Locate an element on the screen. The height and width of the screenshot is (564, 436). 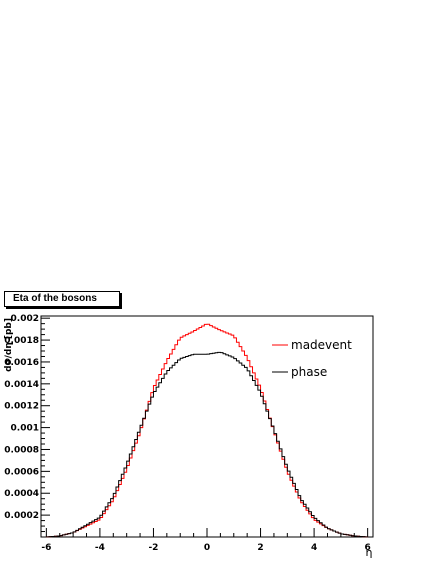
y-tick-label: 0.0016 is located at coordinates (21, 363).